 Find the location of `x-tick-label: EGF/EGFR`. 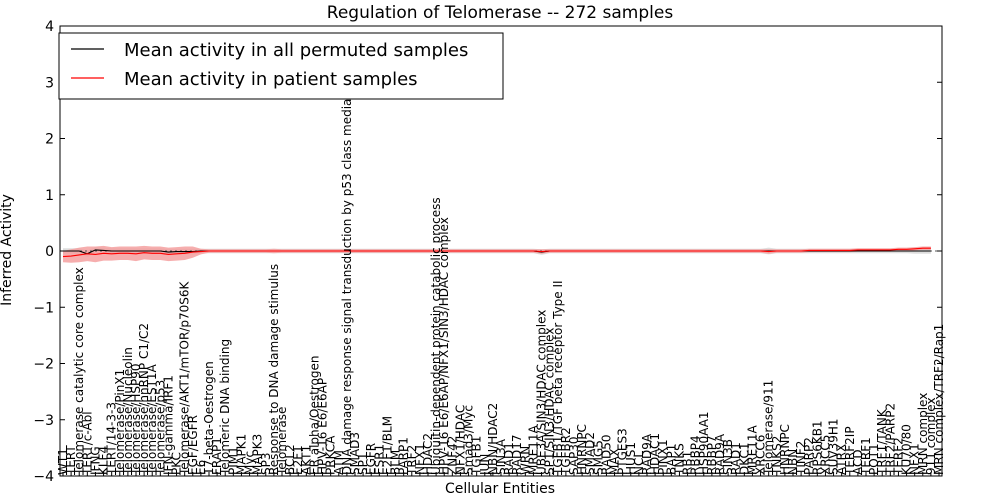

x-tick-label: EGF/EGFR is located at coordinates (193, 445).